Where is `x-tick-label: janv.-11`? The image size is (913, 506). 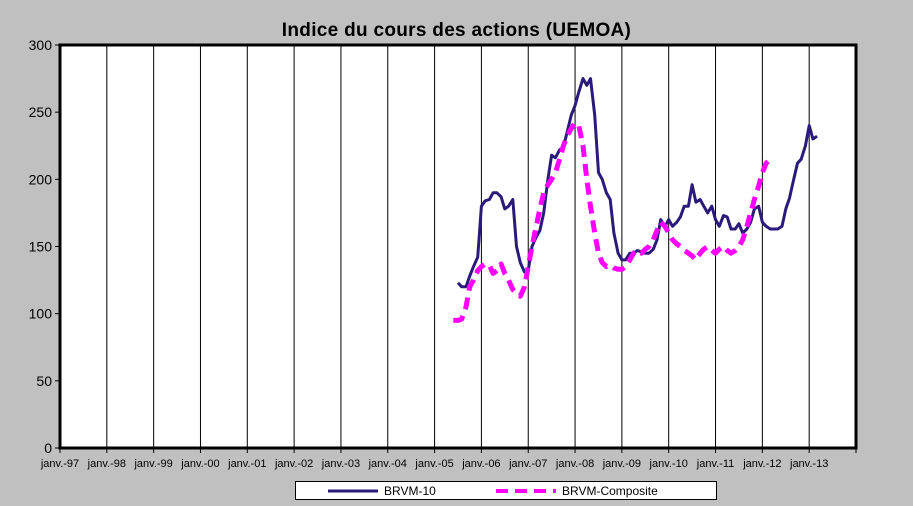 x-tick-label: janv.-11 is located at coordinates (715, 464).